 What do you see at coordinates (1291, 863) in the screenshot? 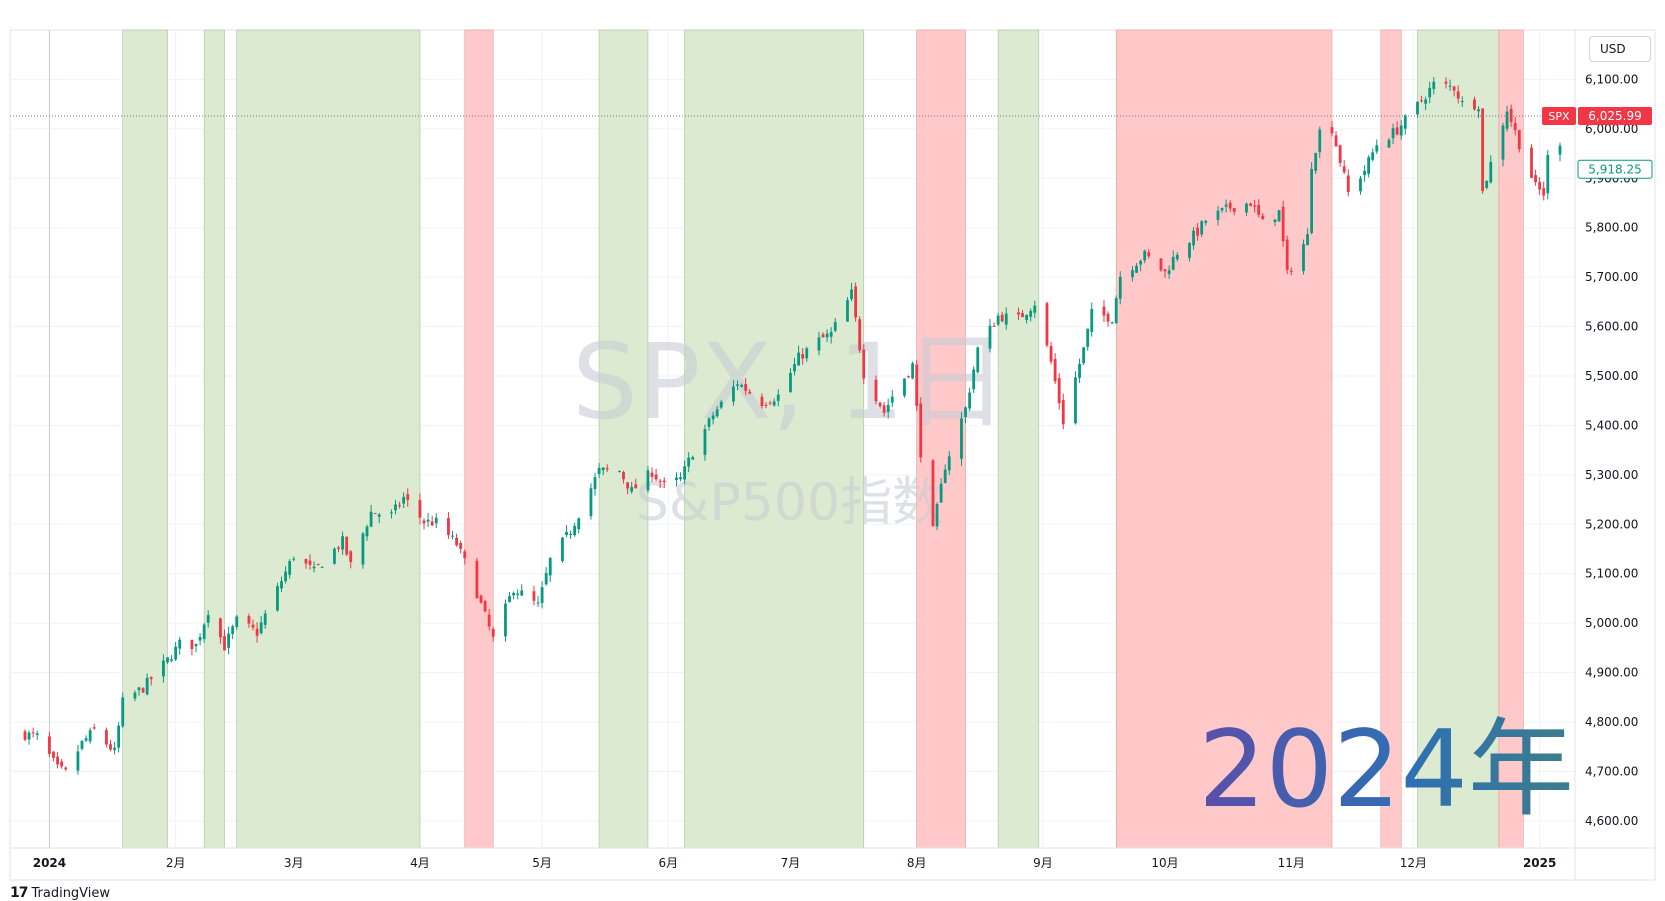
I see `x-tick-label: 11月` at bounding box center [1291, 863].